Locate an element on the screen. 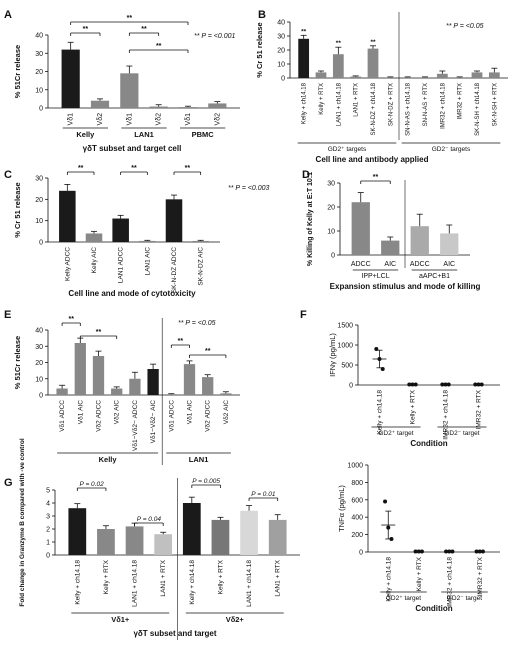  y-axis-label: % Killing of Kelly at E:T 10:1 is located at coordinates (310, 219).